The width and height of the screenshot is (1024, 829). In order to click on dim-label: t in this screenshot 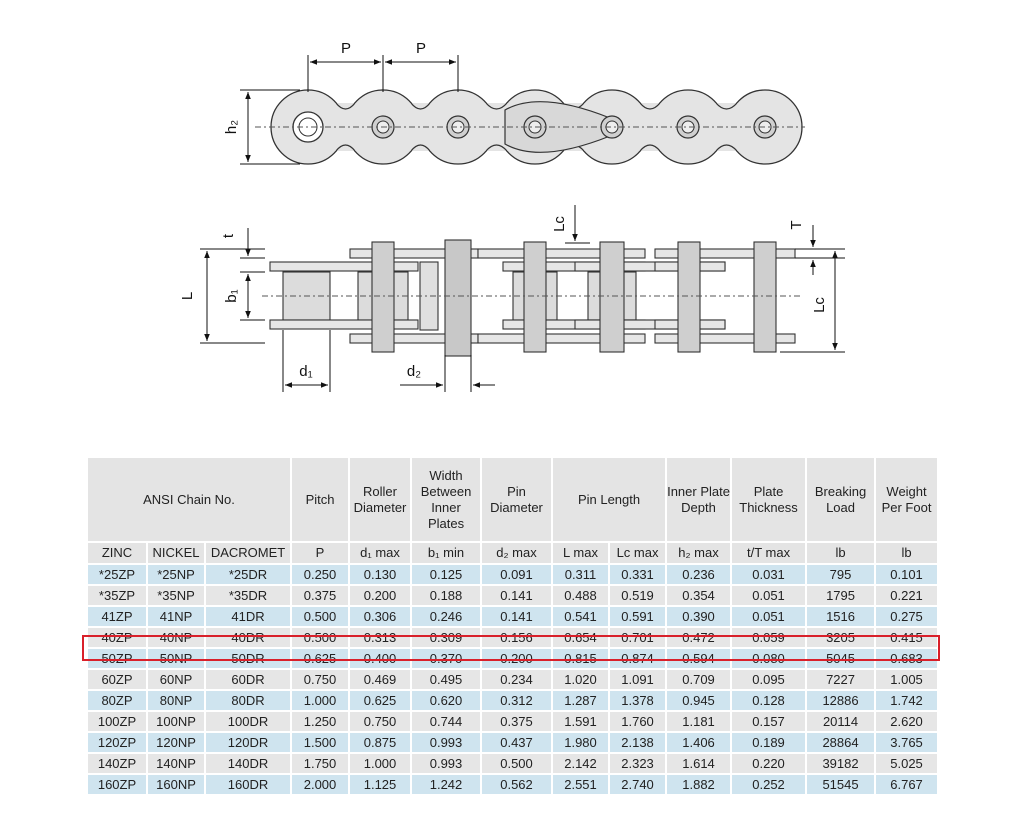, I will do `click(228, 235)`.